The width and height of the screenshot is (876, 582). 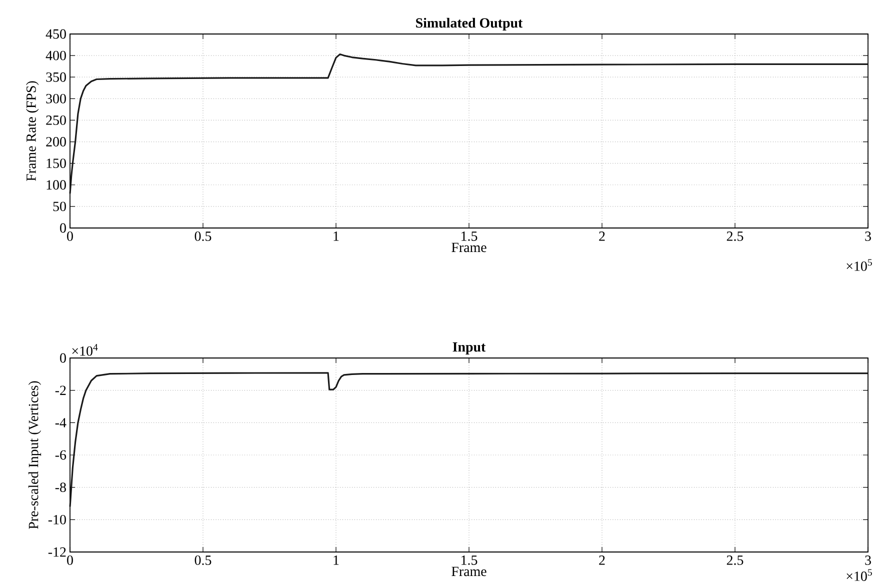 I want to click on y-tick-label: 300, so click(x=56, y=99).